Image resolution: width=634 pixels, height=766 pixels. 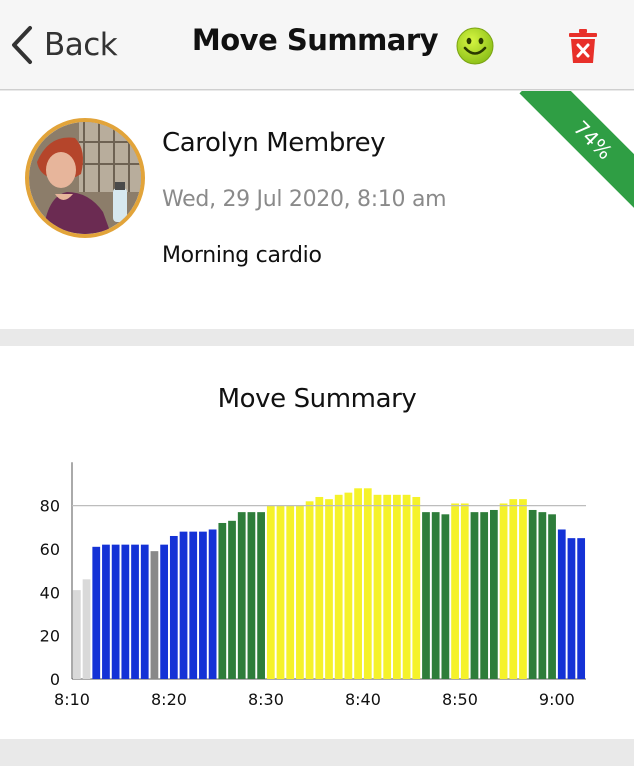 What do you see at coordinates (50, 592) in the screenshot?
I see `y-tick-label: 40` at bounding box center [50, 592].